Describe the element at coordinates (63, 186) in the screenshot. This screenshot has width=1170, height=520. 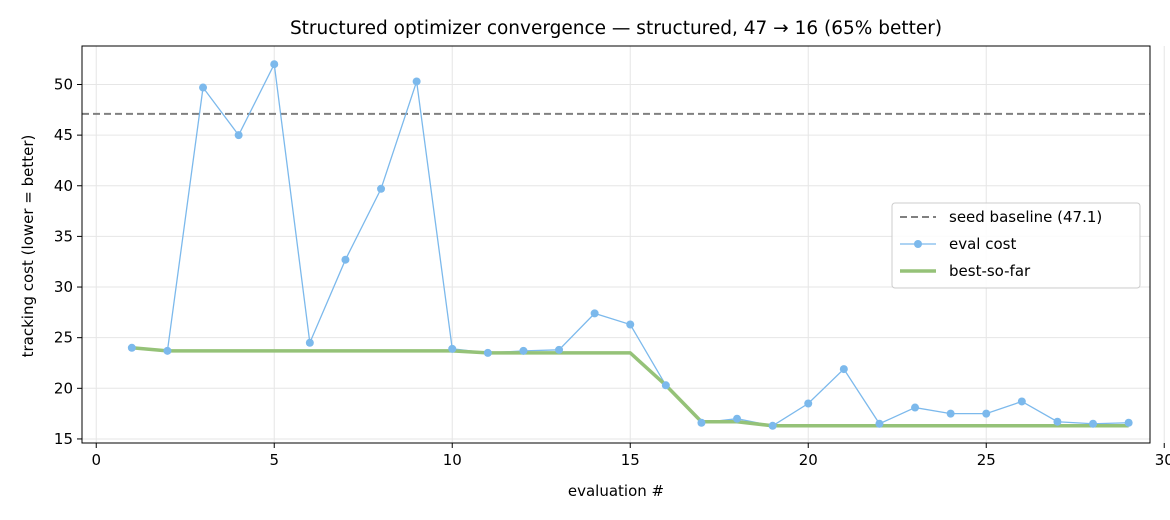
I see `y-tick-label: 40` at that location.